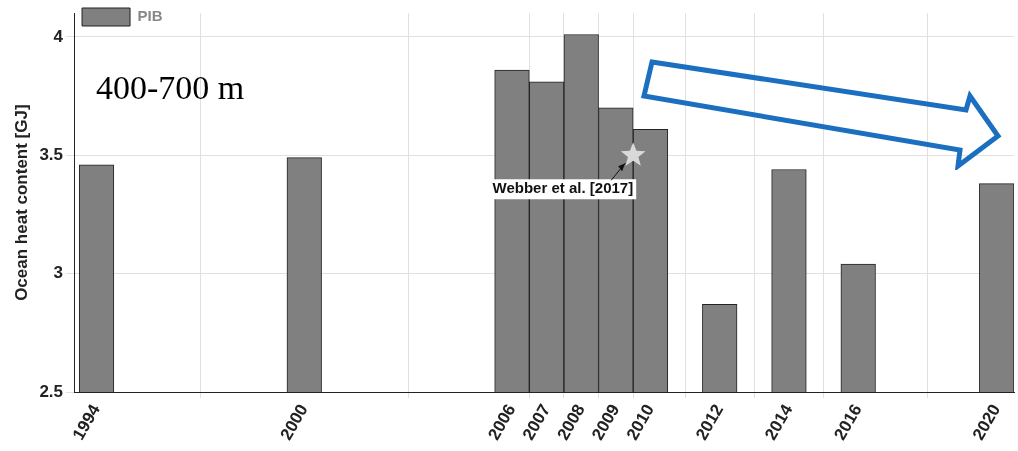 The image size is (1018, 451). Describe the element at coordinates (21, 202) in the screenshot. I see `y-axis-title: Ocean heat content [GJ]` at that location.